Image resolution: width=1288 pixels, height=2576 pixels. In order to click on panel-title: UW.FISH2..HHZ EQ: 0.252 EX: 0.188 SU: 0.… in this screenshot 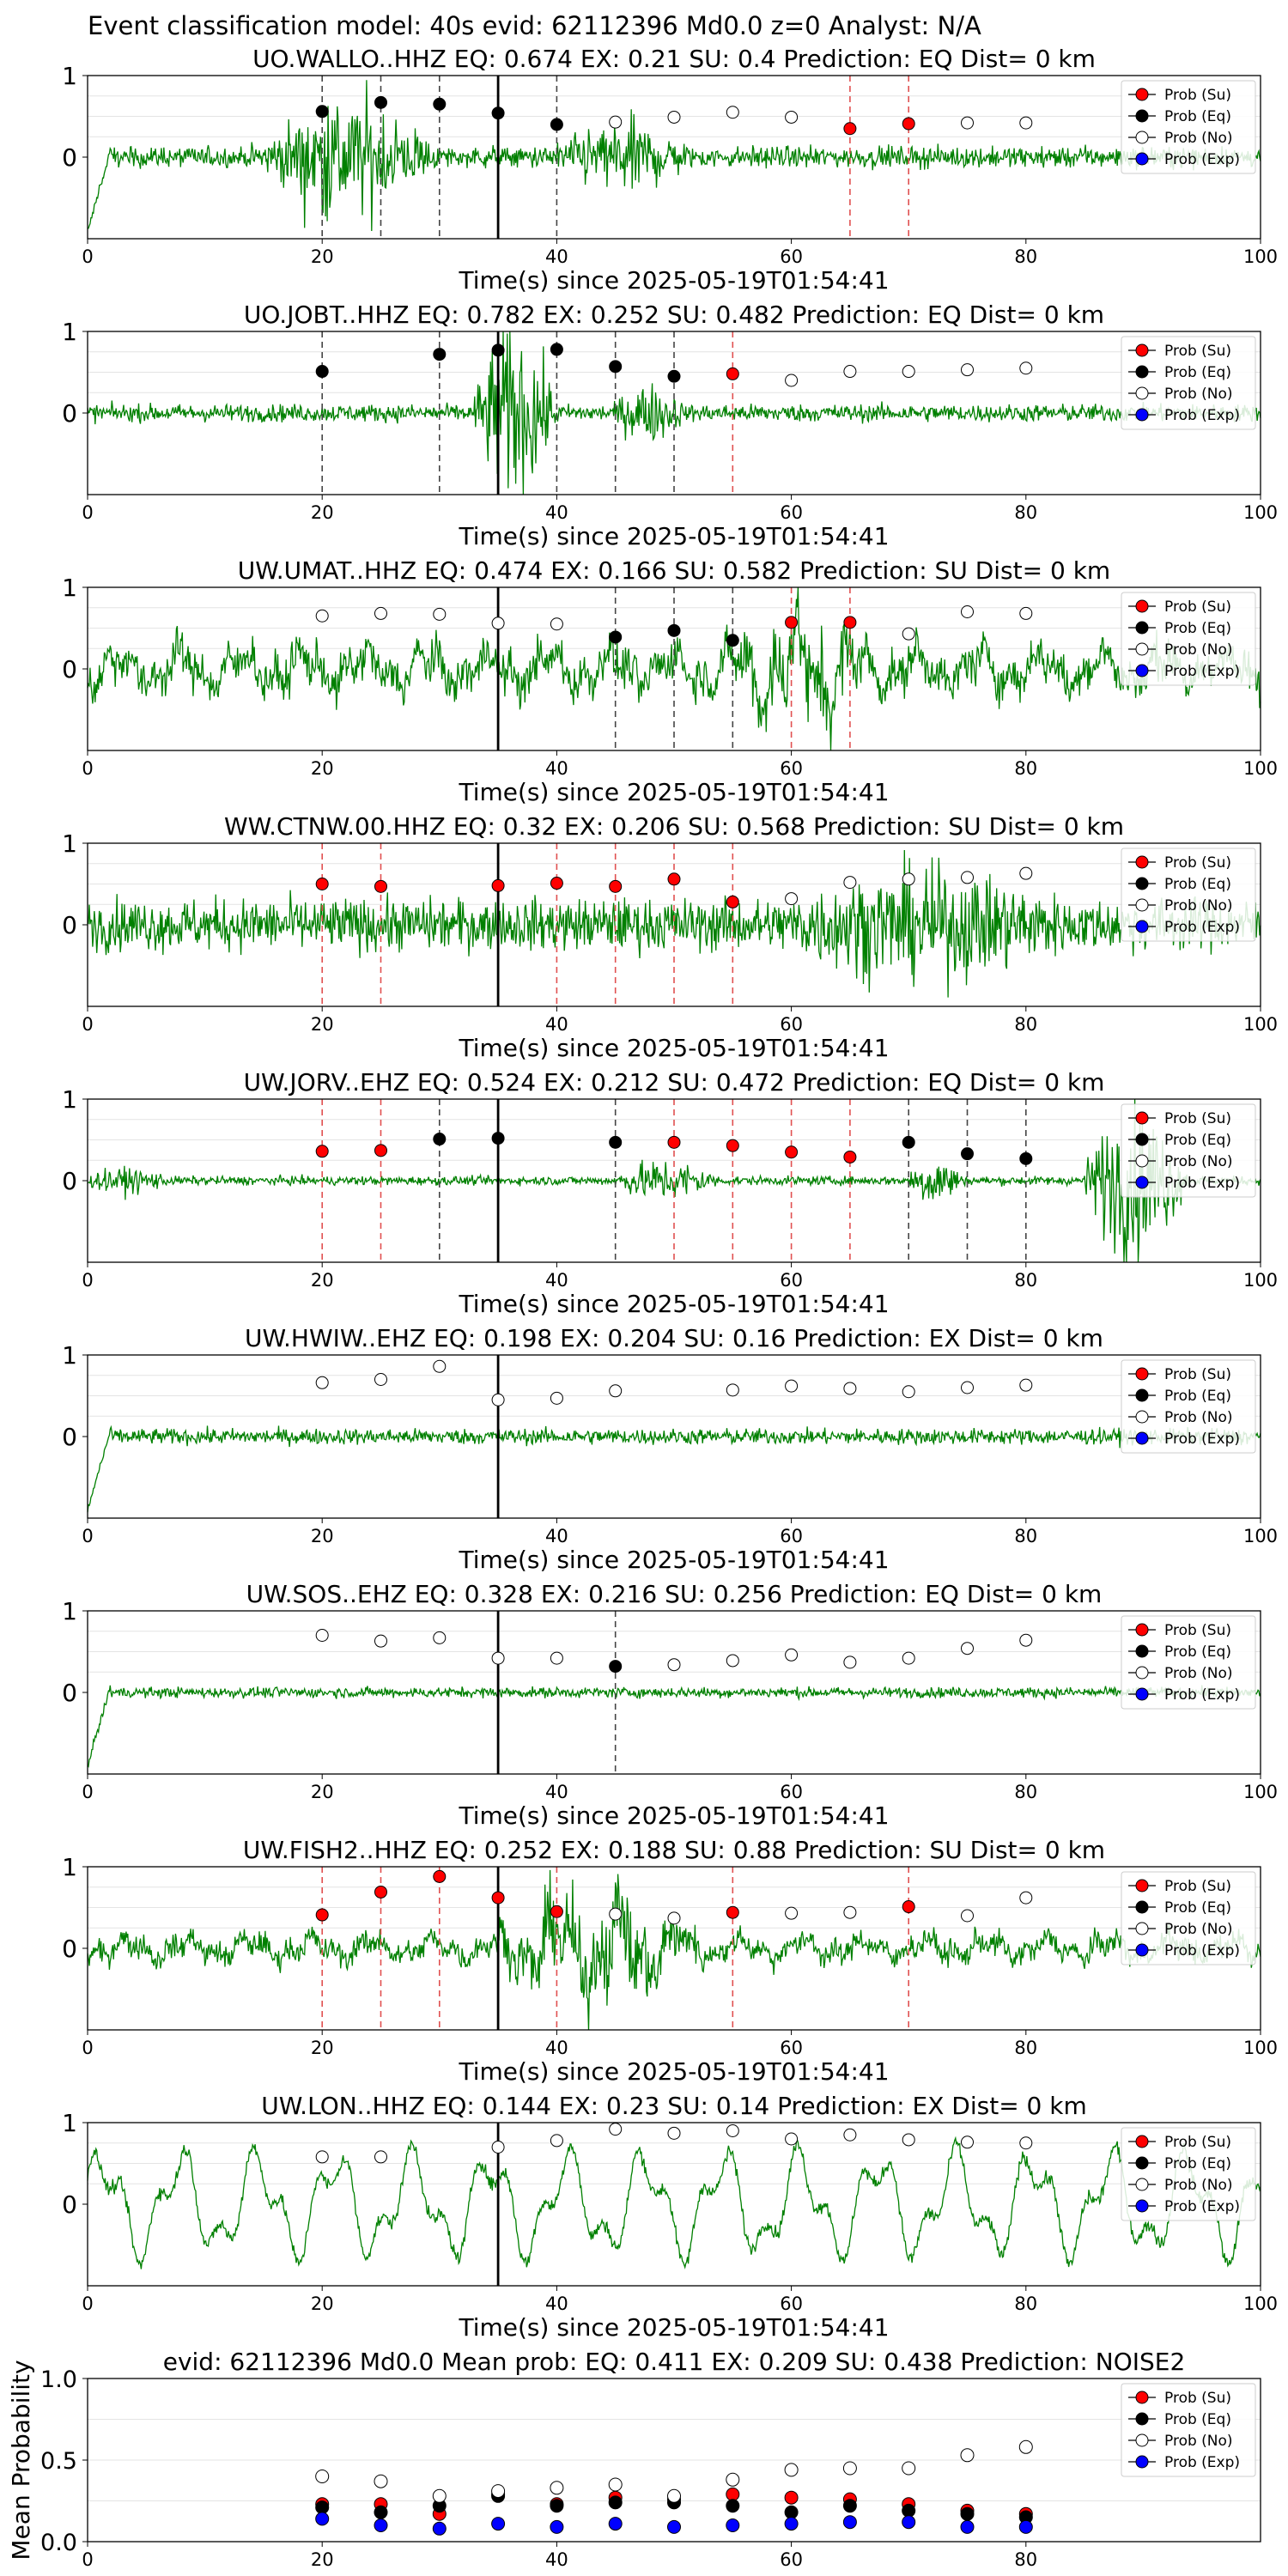, I will do `click(674, 1850)`.